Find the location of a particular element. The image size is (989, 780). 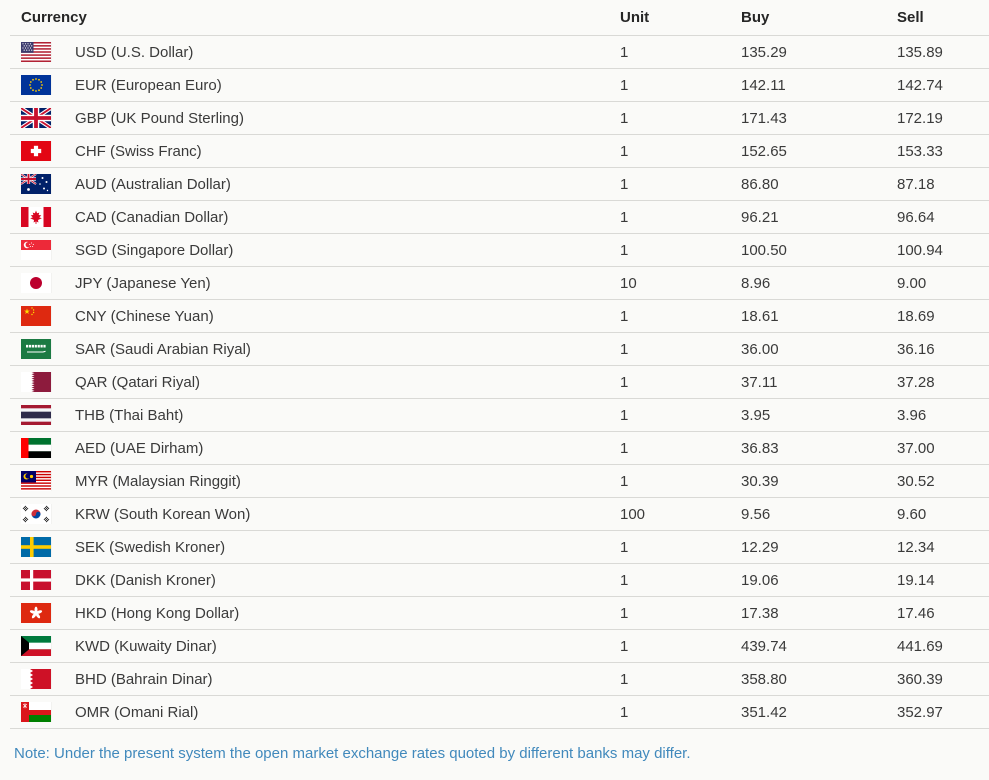

unit-value: 10 is located at coordinates (628, 283).